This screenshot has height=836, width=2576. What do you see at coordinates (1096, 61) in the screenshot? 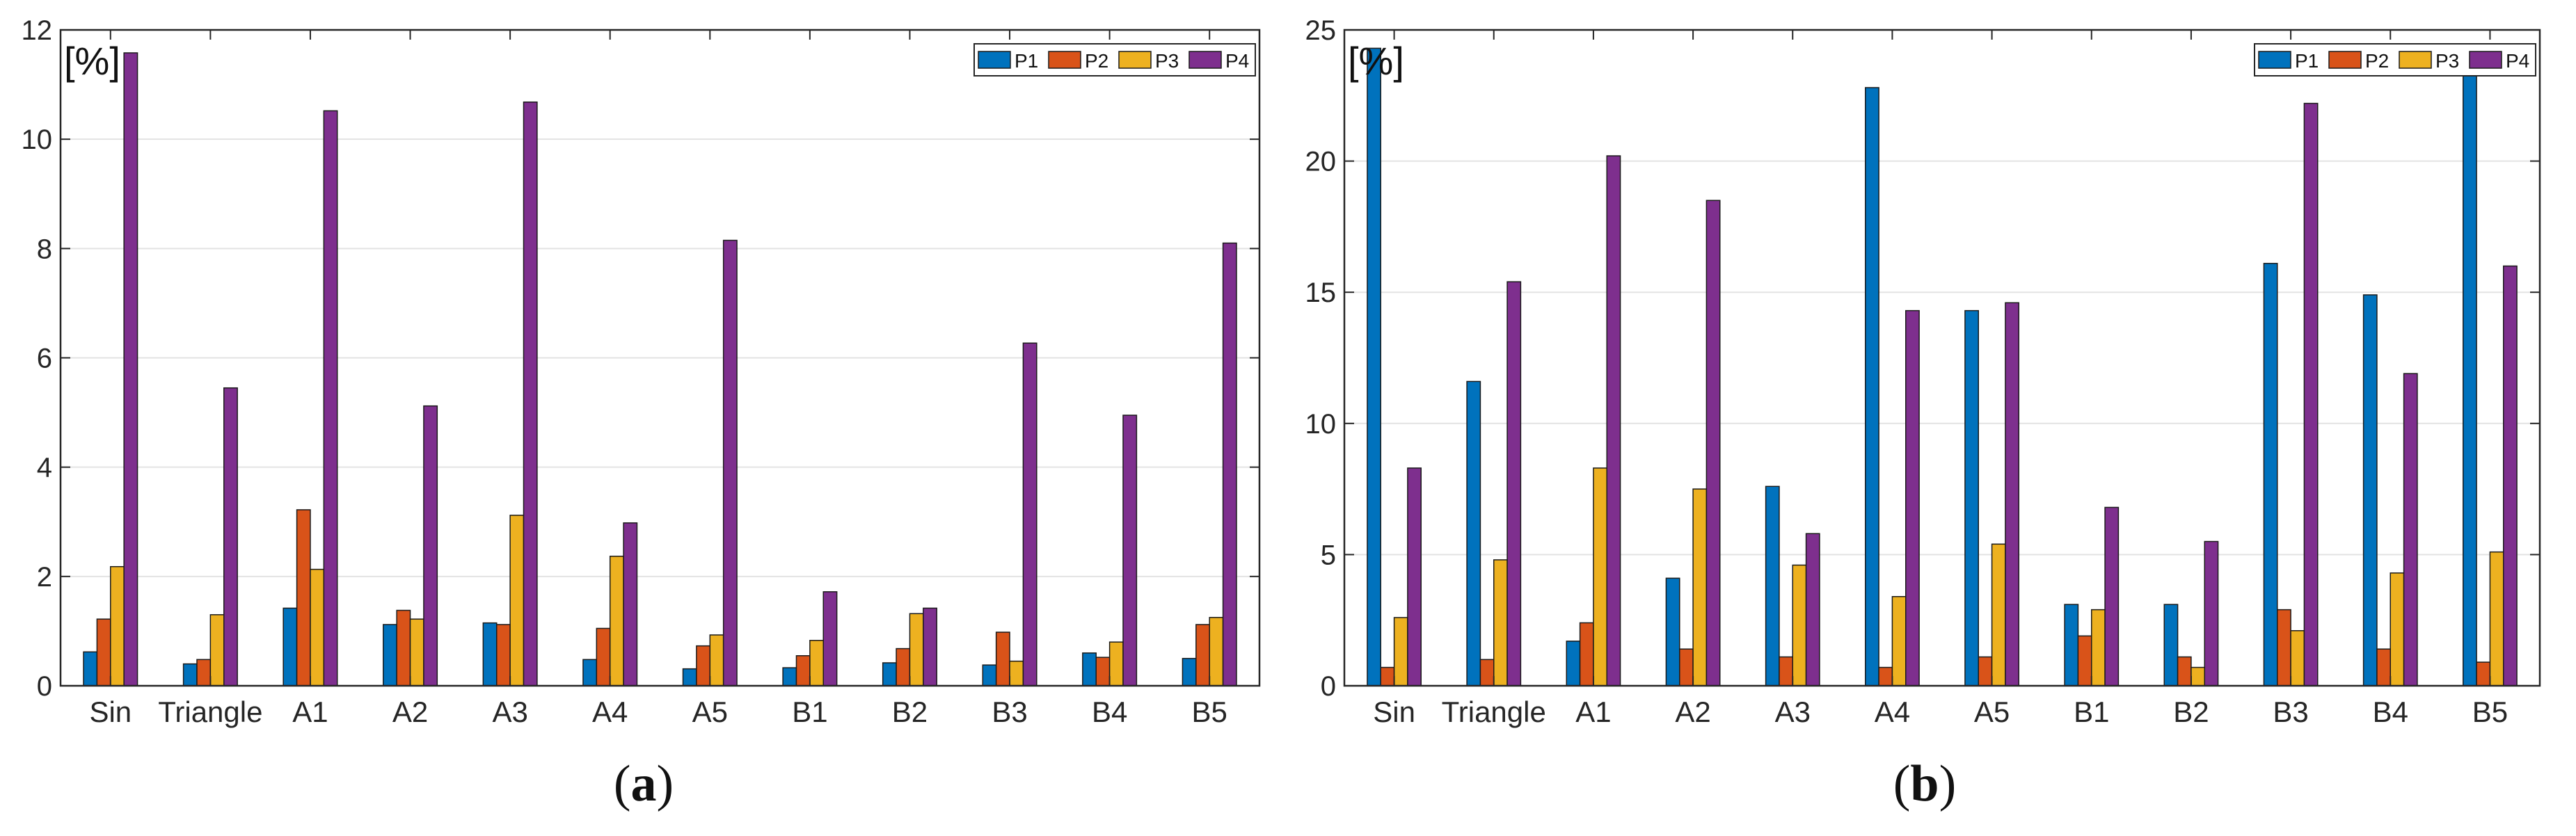
I see `chart0-legend-label-P2: P2` at bounding box center [1096, 61].